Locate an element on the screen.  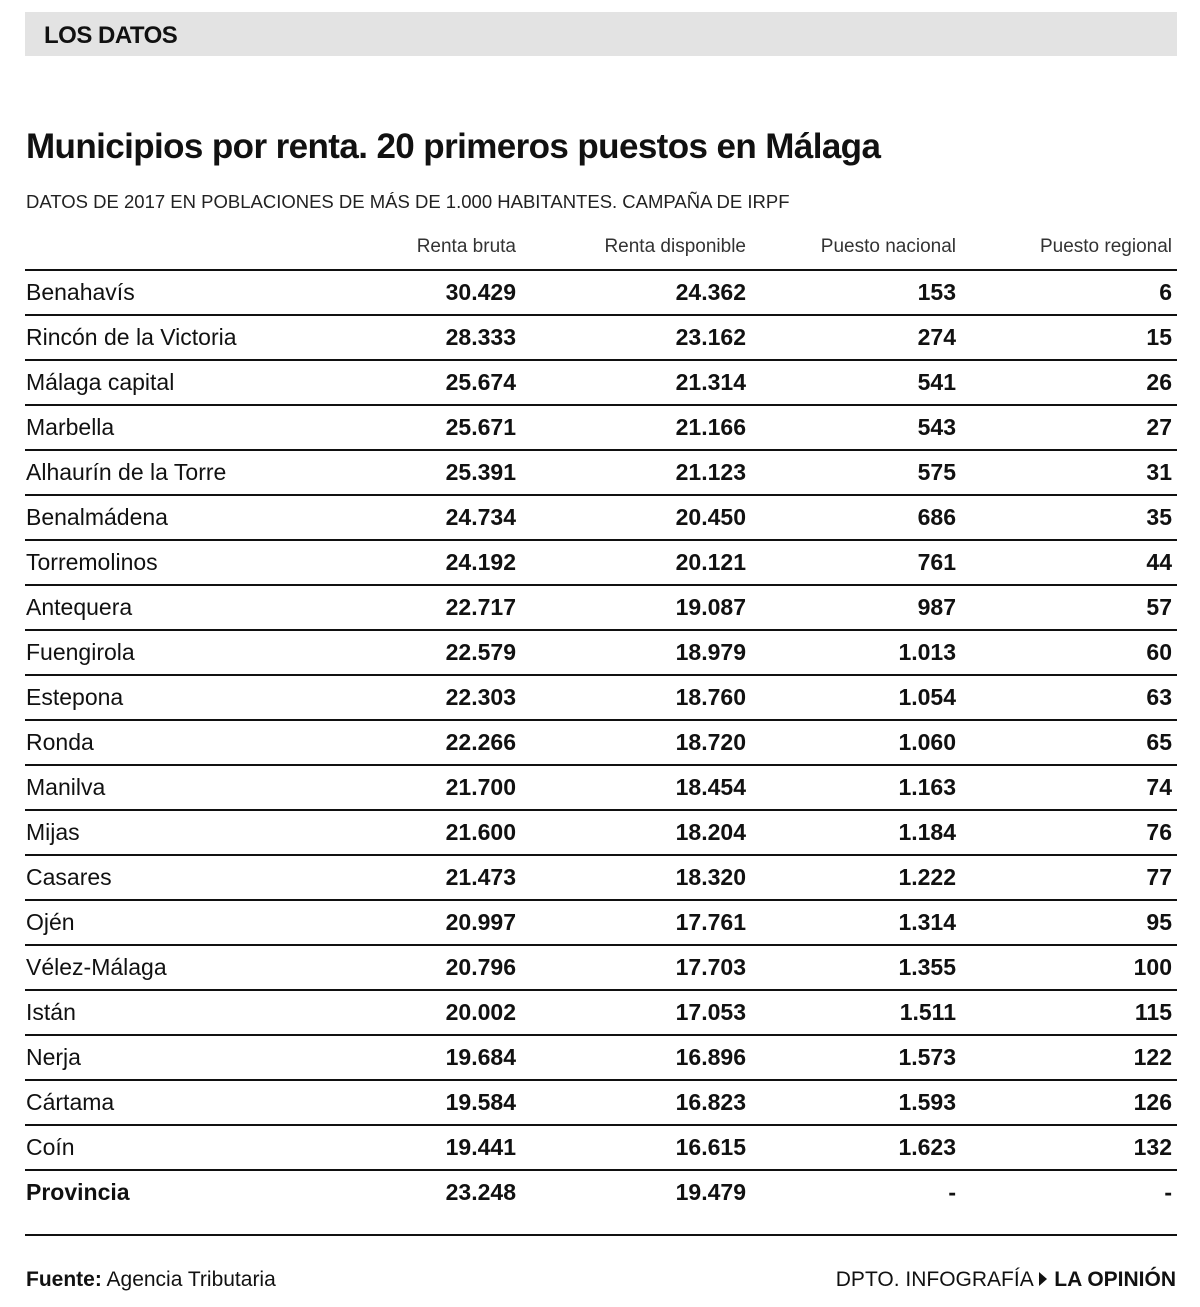
cell-value: 19.441 is located at coordinates (480, 1147).